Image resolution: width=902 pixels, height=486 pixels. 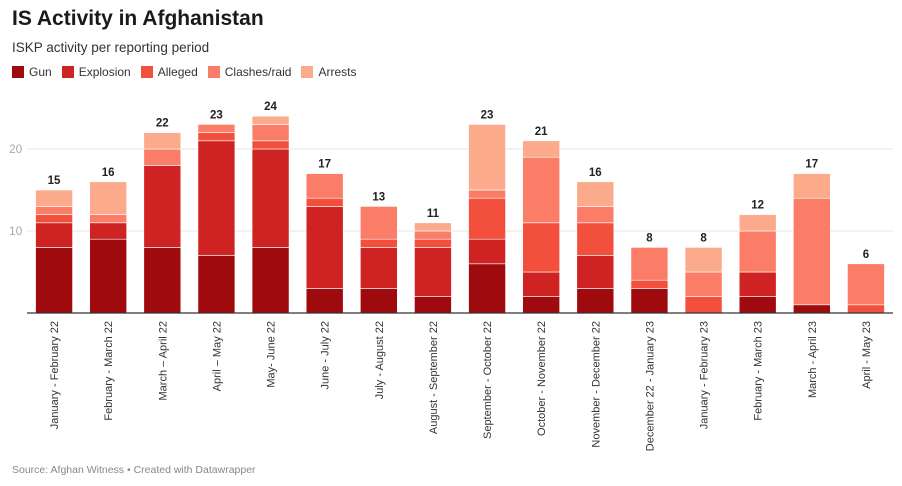 What do you see at coordinates (16, 149) in the screenshot?
I see `y-tick-label-20: 20` at bounding box center [16, 149].